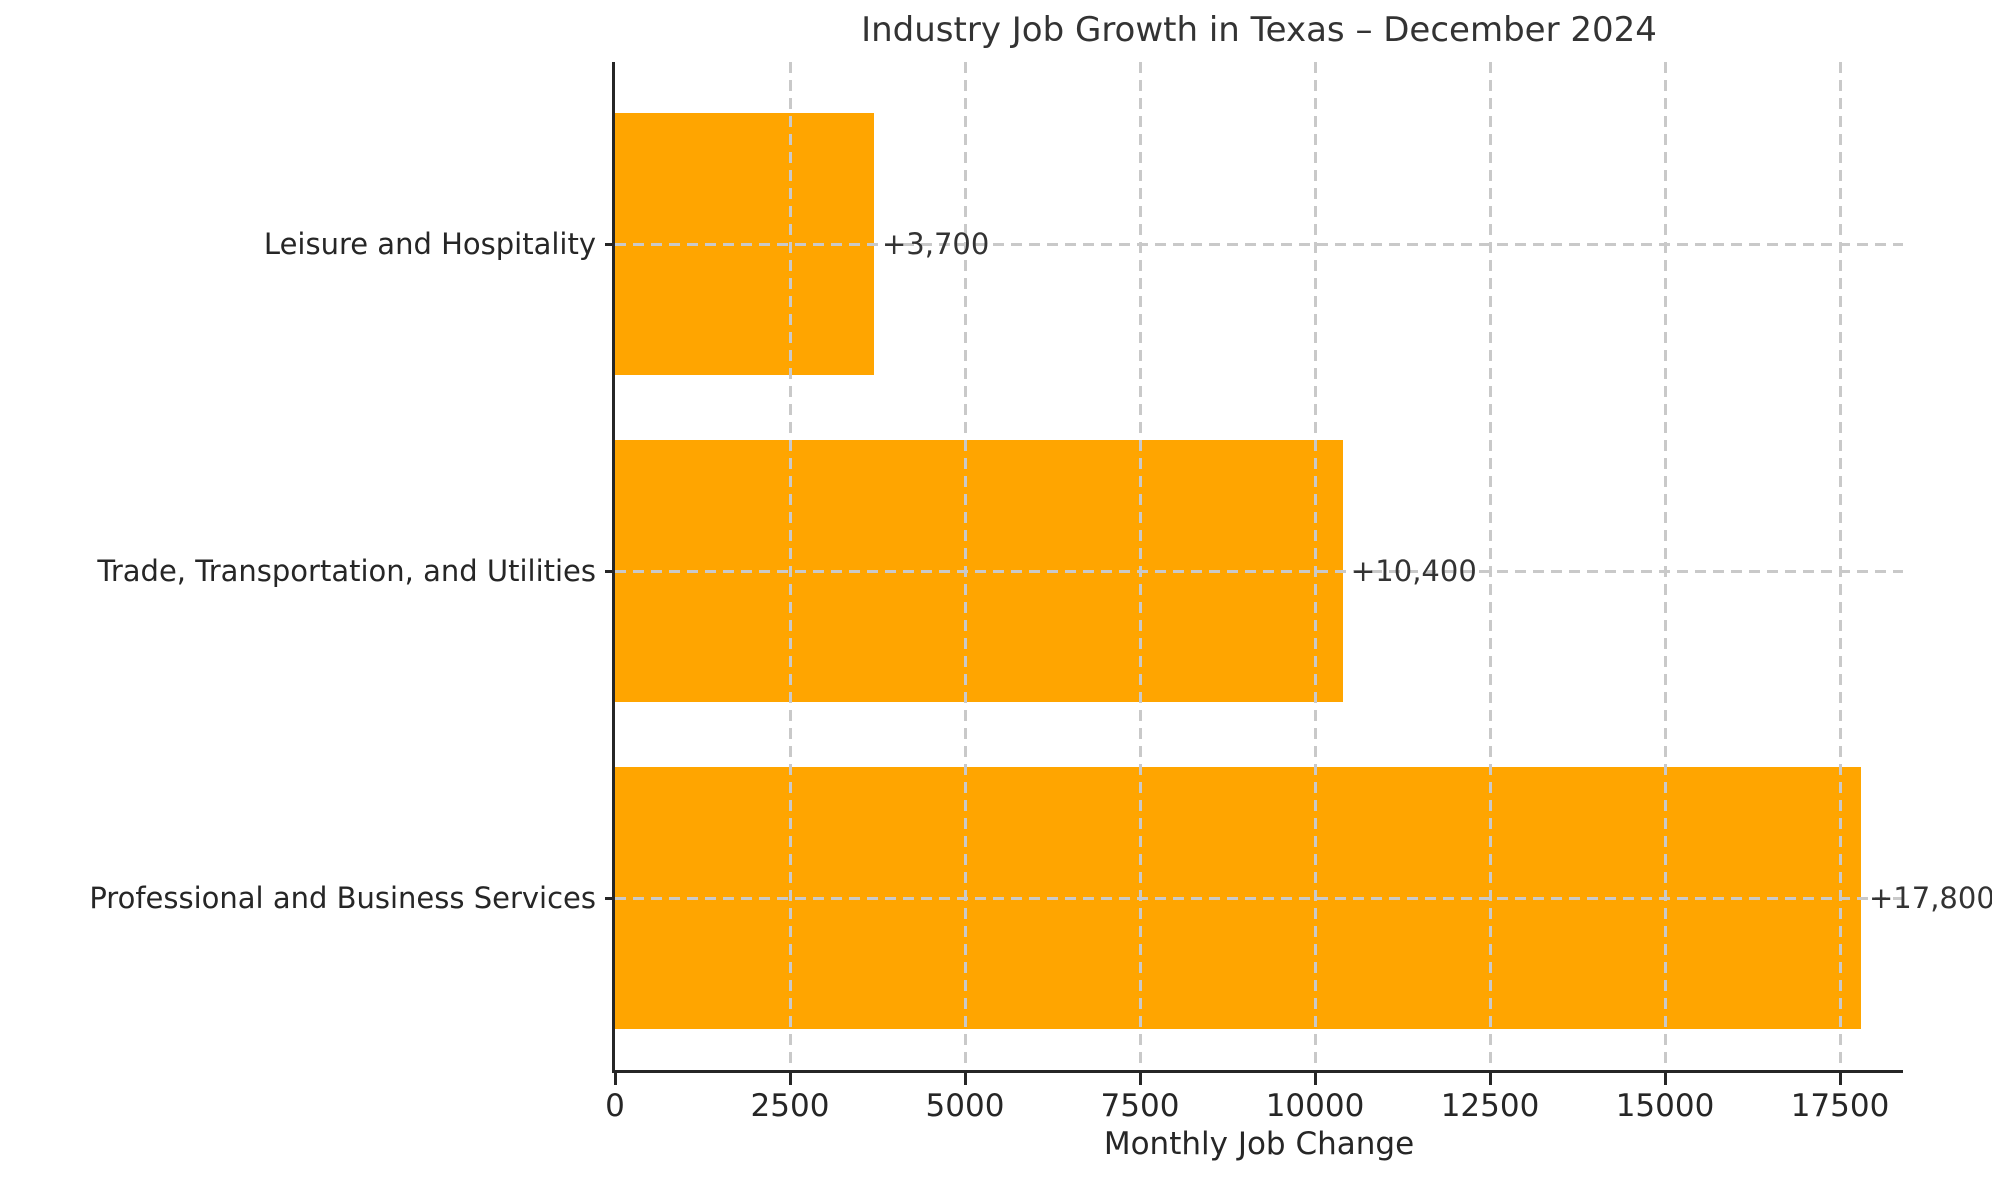  I want to click on x-tick-label: 12500, so click(1490, 1106).